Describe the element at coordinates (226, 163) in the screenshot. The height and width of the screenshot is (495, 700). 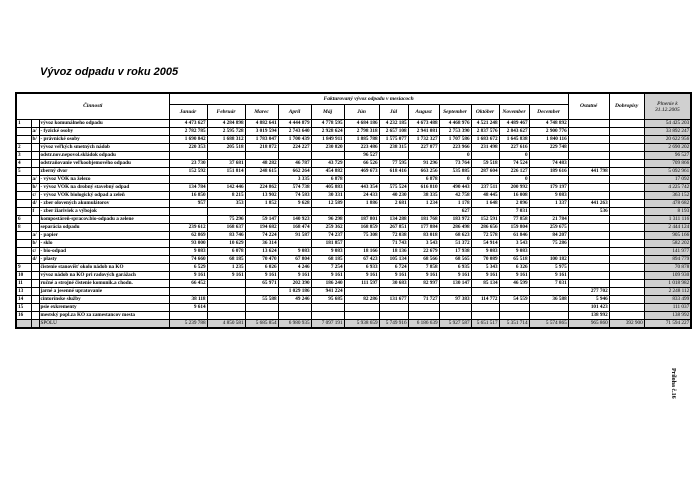
I see `cell-value: 37 681` at that location.